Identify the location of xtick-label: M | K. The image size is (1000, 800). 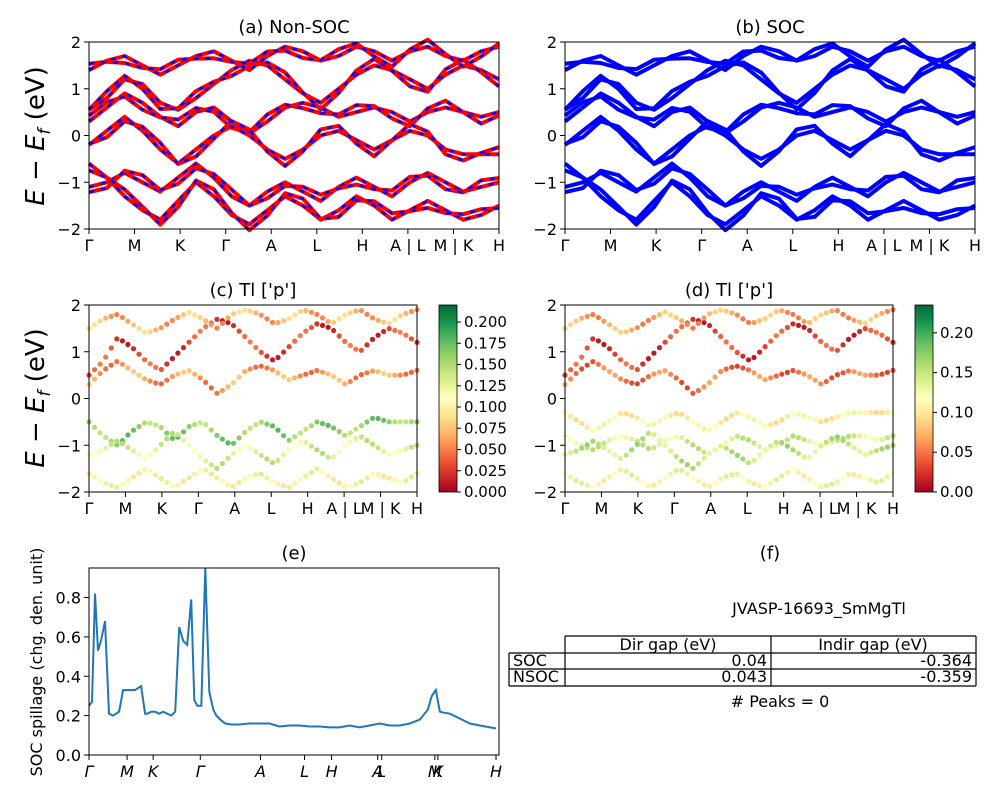
(930, 245).